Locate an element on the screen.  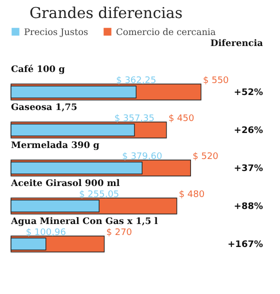
legend-label: Precios Justos is located at coordinates (56, 33).